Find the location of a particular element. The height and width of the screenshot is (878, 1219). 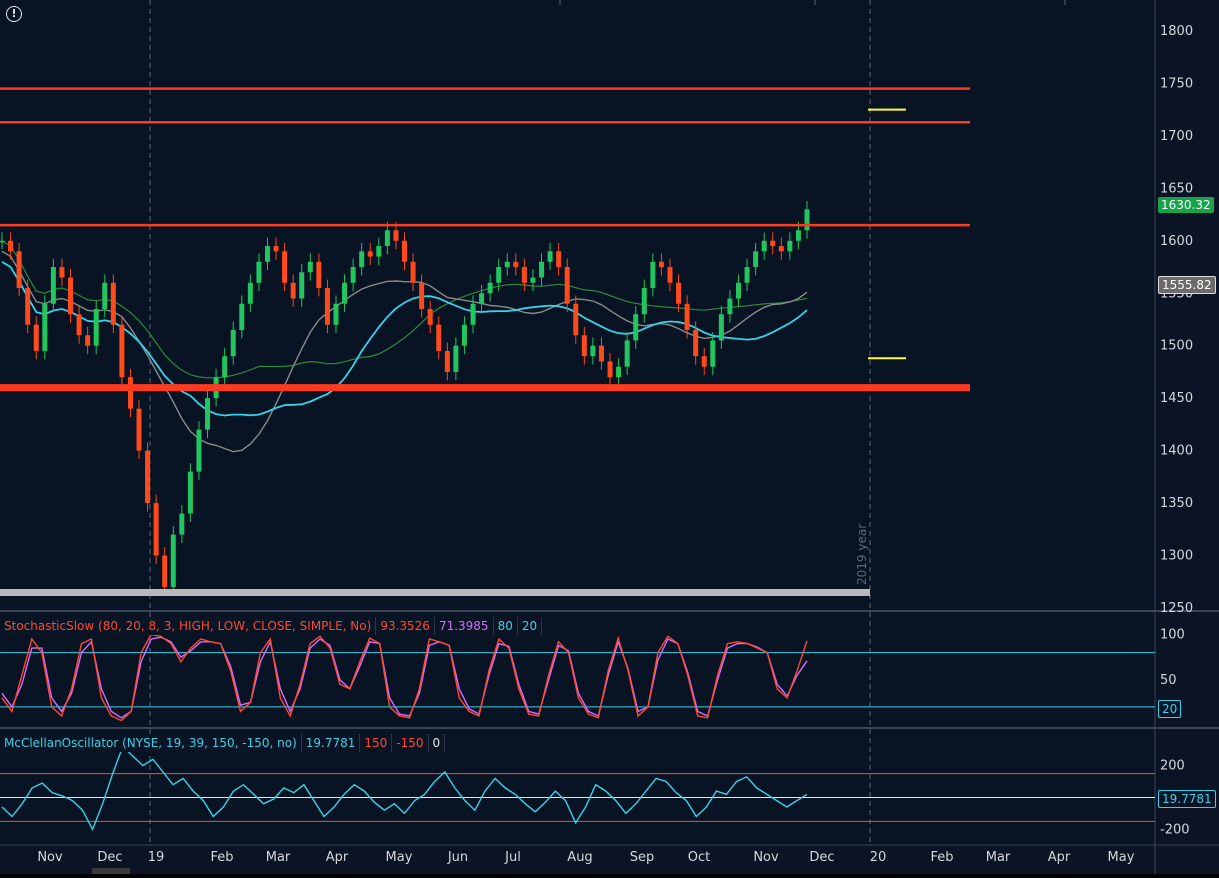

price-tick-label: 1300 is located at coordinates (1176, 556).